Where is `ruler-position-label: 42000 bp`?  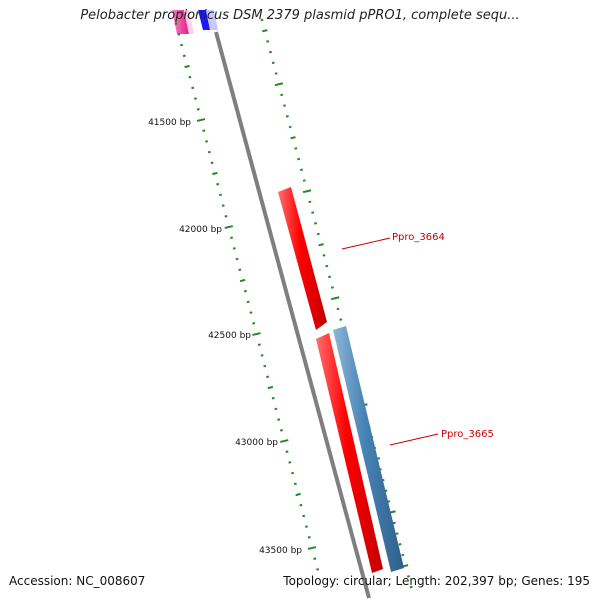 ruler-position-label: 42000 bp is located at coordinates (200, 230).